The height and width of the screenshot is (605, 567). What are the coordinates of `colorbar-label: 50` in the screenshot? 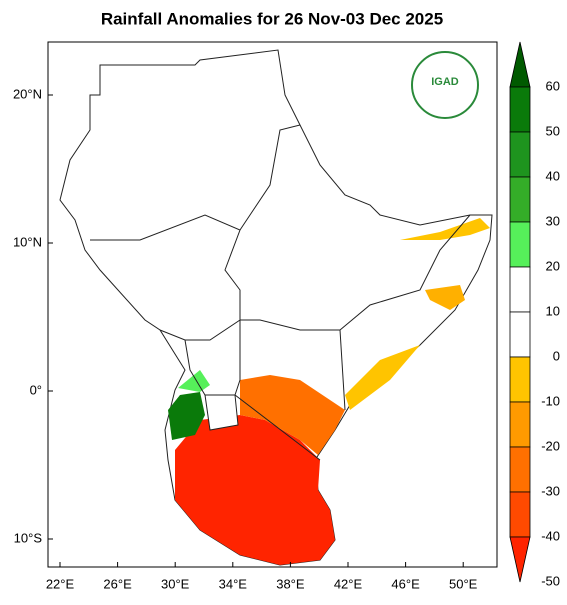 It's located at (553, 130).